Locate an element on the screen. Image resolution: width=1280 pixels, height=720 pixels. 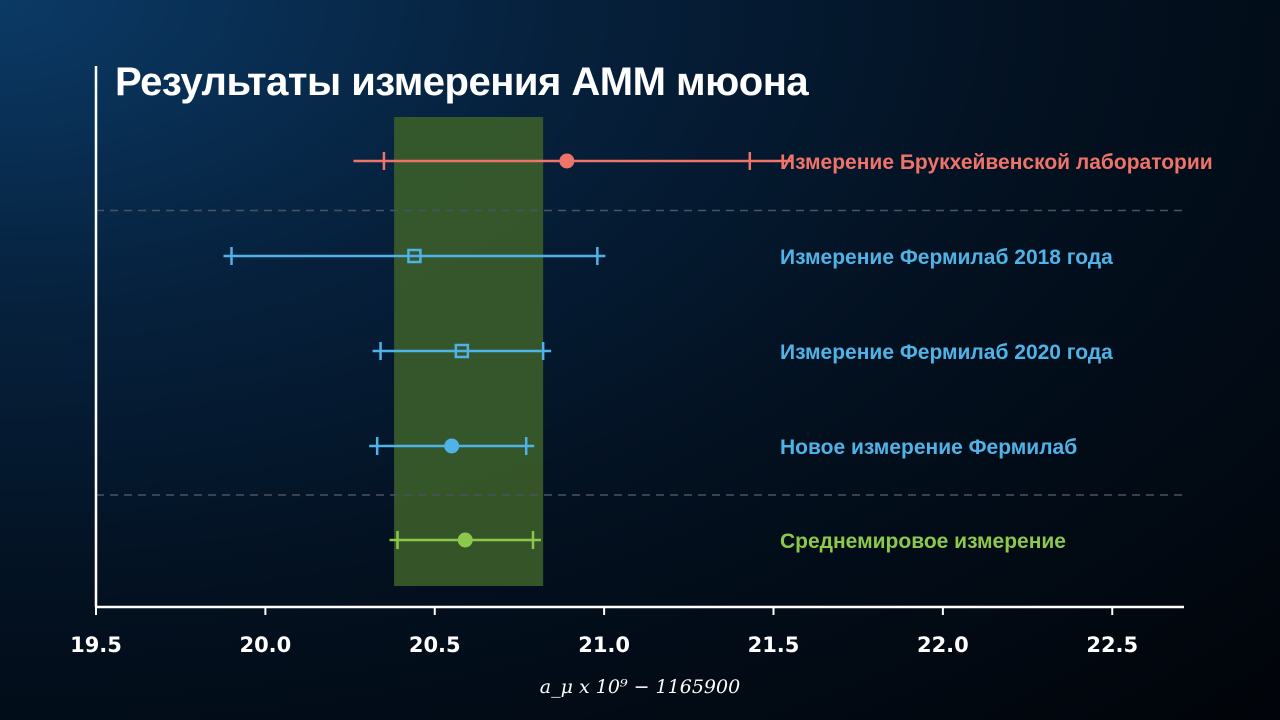
chart-title: Результаты измерения АММ мюона is located at coordinates (462, 82).